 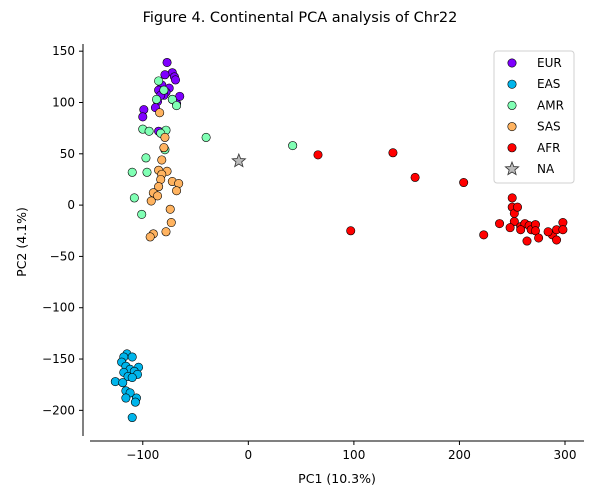 I want to click on y-tick-label: 150, so click(x=63, y=51).